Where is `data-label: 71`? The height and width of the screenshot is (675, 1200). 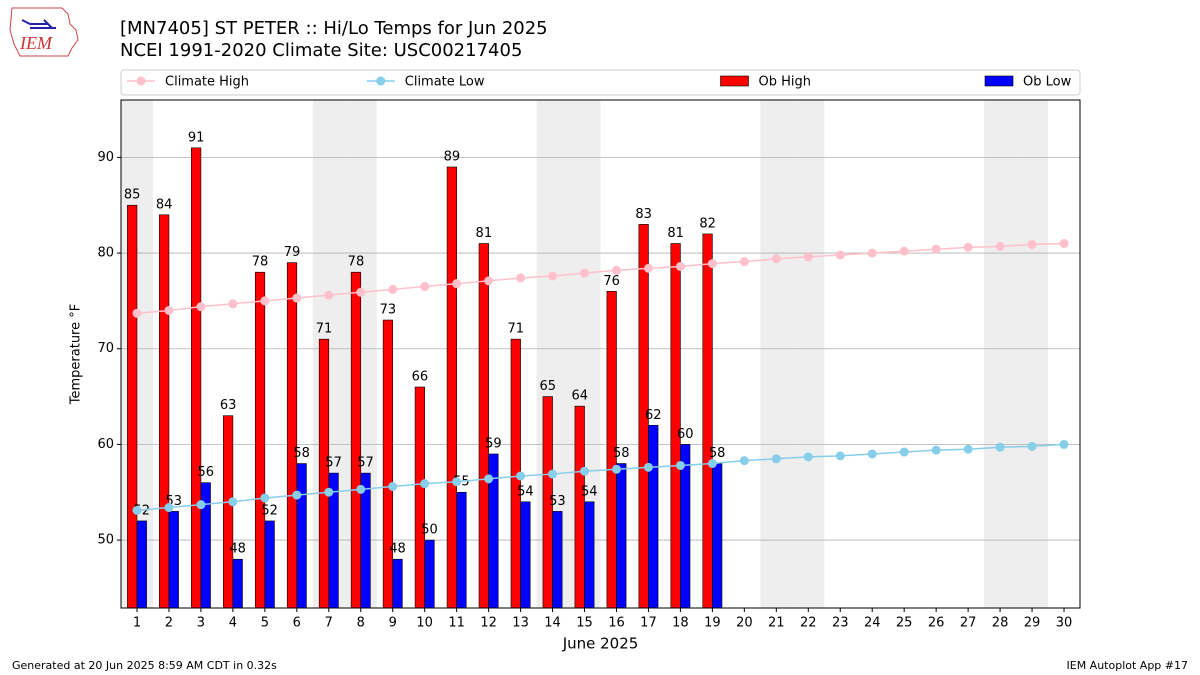
data-label: 71 is located at coordinates (324, 329).